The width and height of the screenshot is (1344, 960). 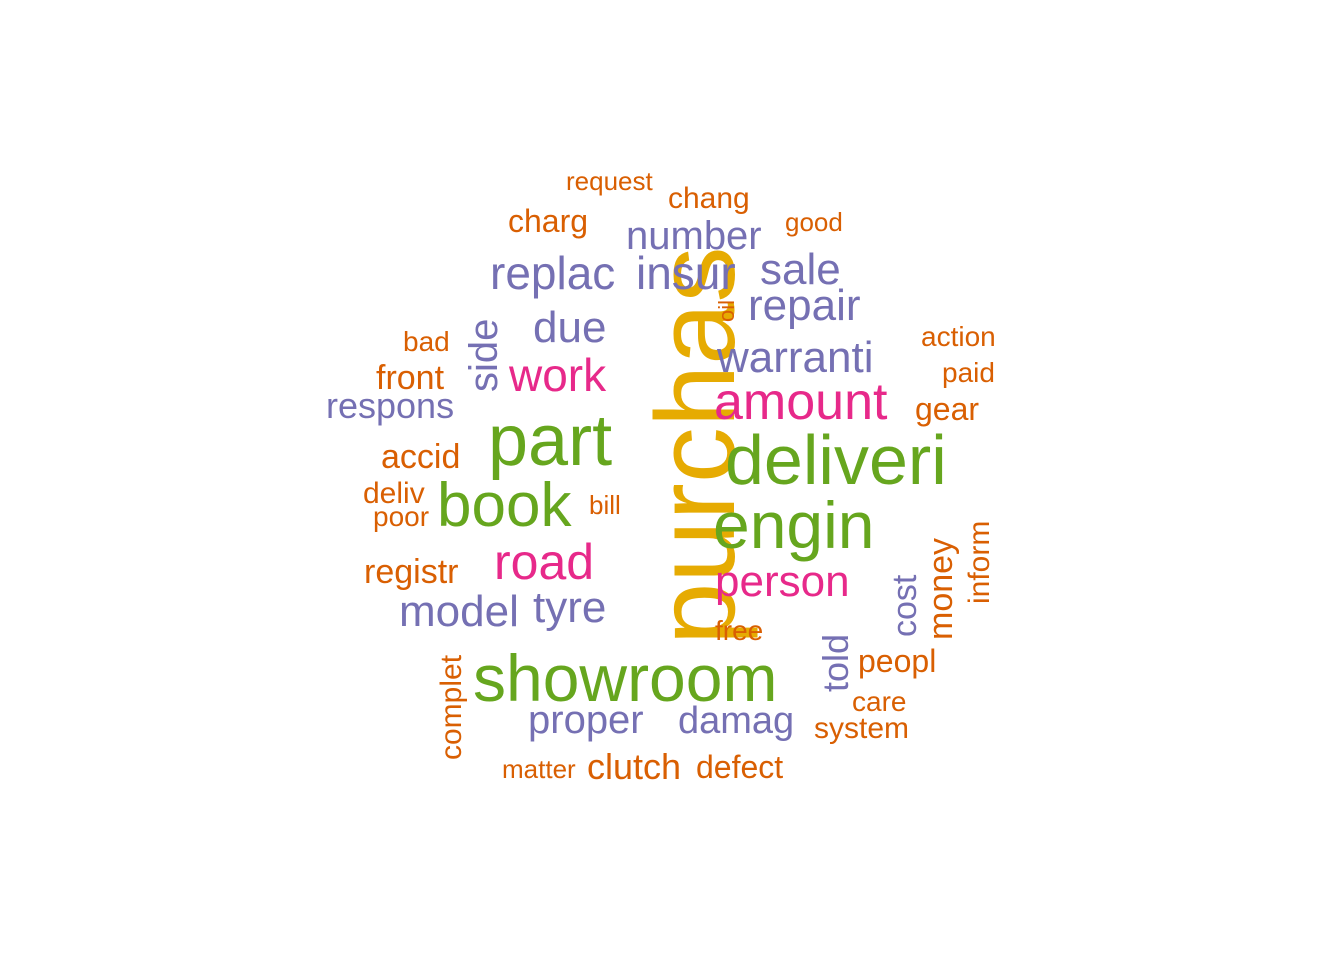 I want to click on word-told: told, so click(x=835, y=662).